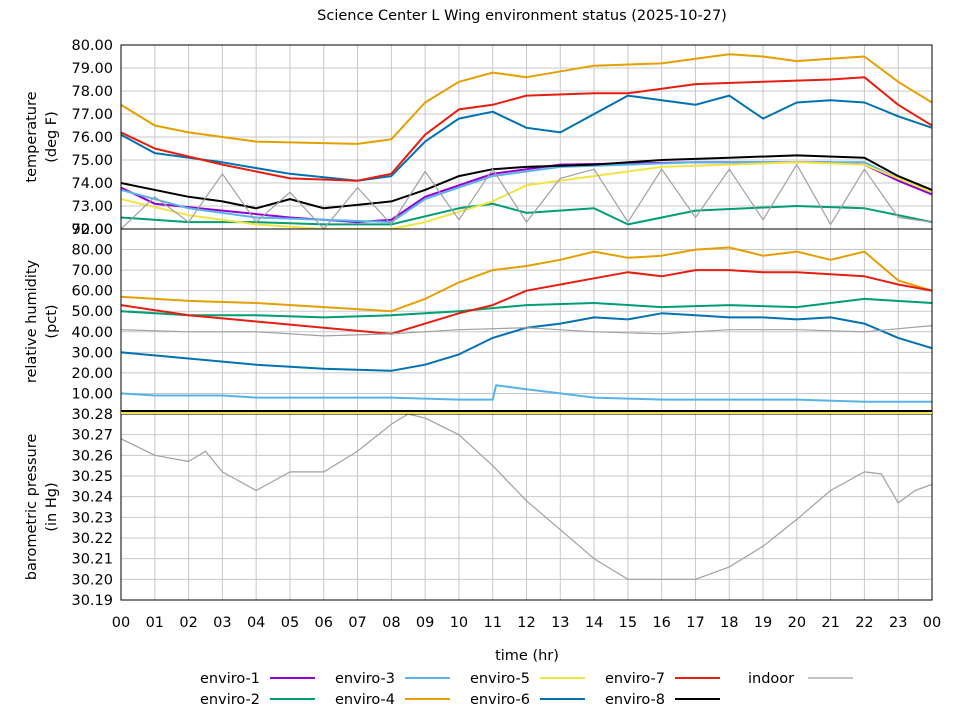 The height and width of the screenshot is (720, 960). I want to click on x-tick-label: 07, so click(357, 623).